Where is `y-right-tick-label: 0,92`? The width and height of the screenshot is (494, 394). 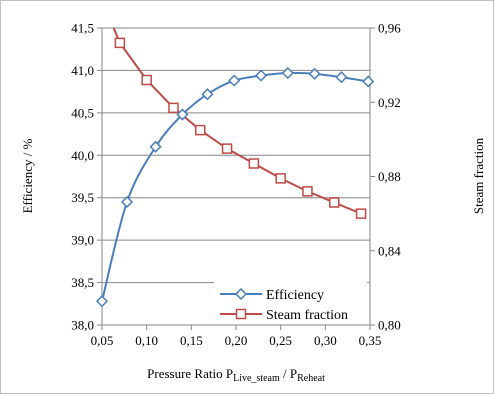 y-right-tick-label: 0,92 is located at coordinates (389, 102).